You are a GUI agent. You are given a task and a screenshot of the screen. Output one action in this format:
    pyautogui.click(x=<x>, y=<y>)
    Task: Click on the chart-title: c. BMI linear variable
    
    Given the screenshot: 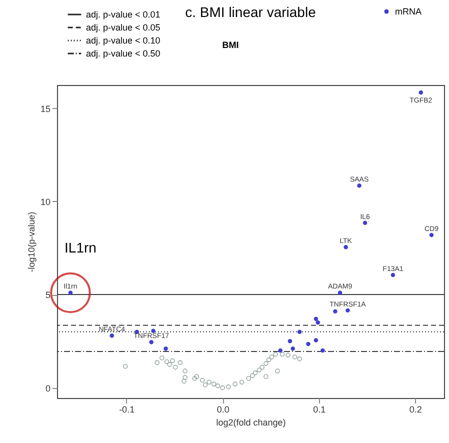 What is the action you would take?
    pyautogui.click(x=250, y=12)
    